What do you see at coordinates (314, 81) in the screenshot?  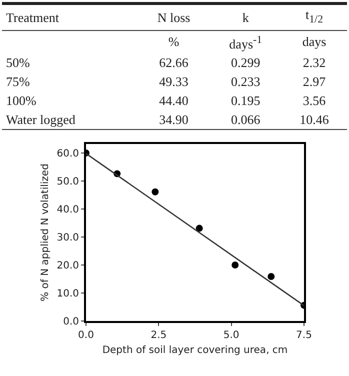 I see `text: 2.97` at bounding box center [314, 81].